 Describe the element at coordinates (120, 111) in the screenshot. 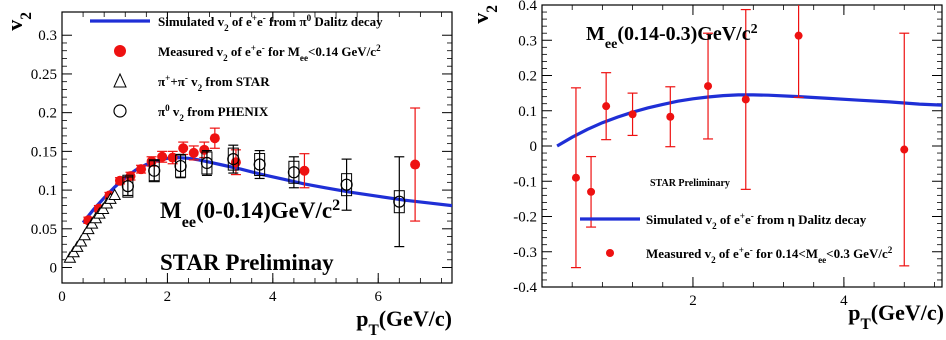

I see `legend-marker-circle` at that location.